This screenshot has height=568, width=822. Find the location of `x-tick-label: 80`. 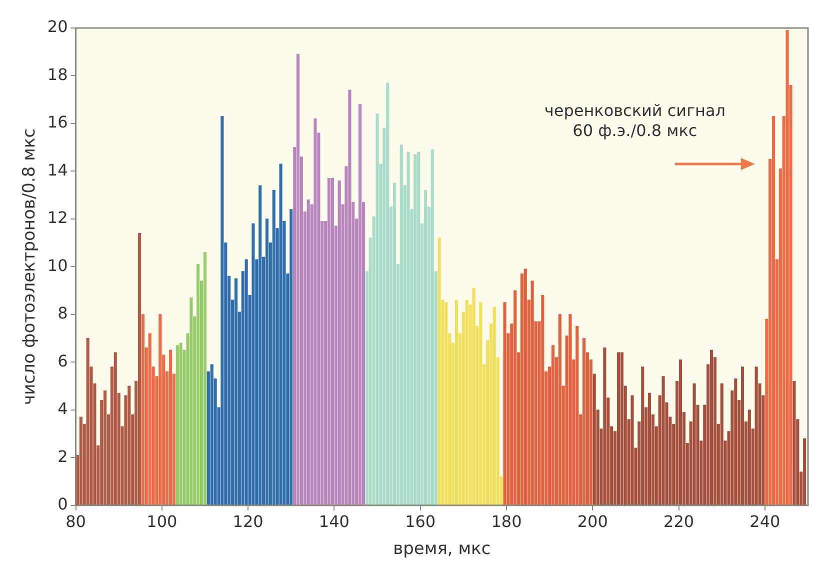

x-tick-label: 80 is located at coordinates (76, 522).